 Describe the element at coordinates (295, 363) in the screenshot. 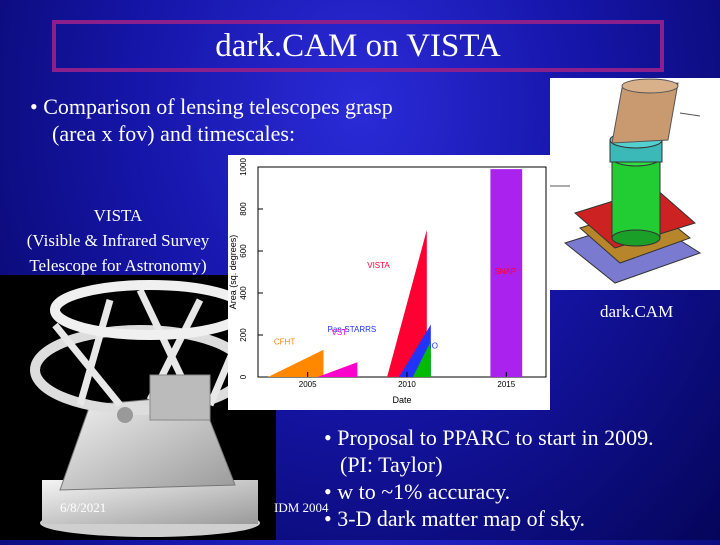

I see `series-area-cfht` at that location.